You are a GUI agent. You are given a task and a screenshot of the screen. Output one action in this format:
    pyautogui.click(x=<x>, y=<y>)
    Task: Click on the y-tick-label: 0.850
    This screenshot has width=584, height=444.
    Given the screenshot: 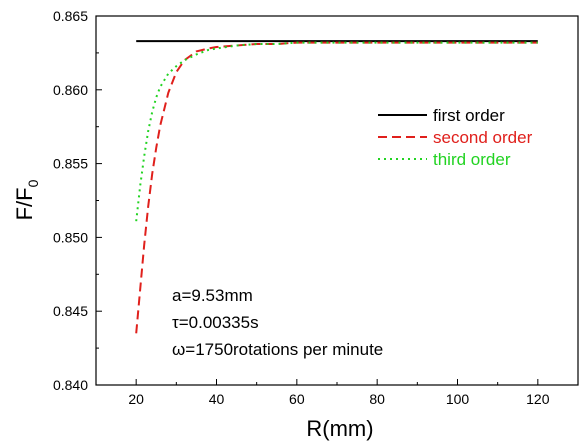 What is the action you would take?
    pyautogui.click(x=70, y=237)
    